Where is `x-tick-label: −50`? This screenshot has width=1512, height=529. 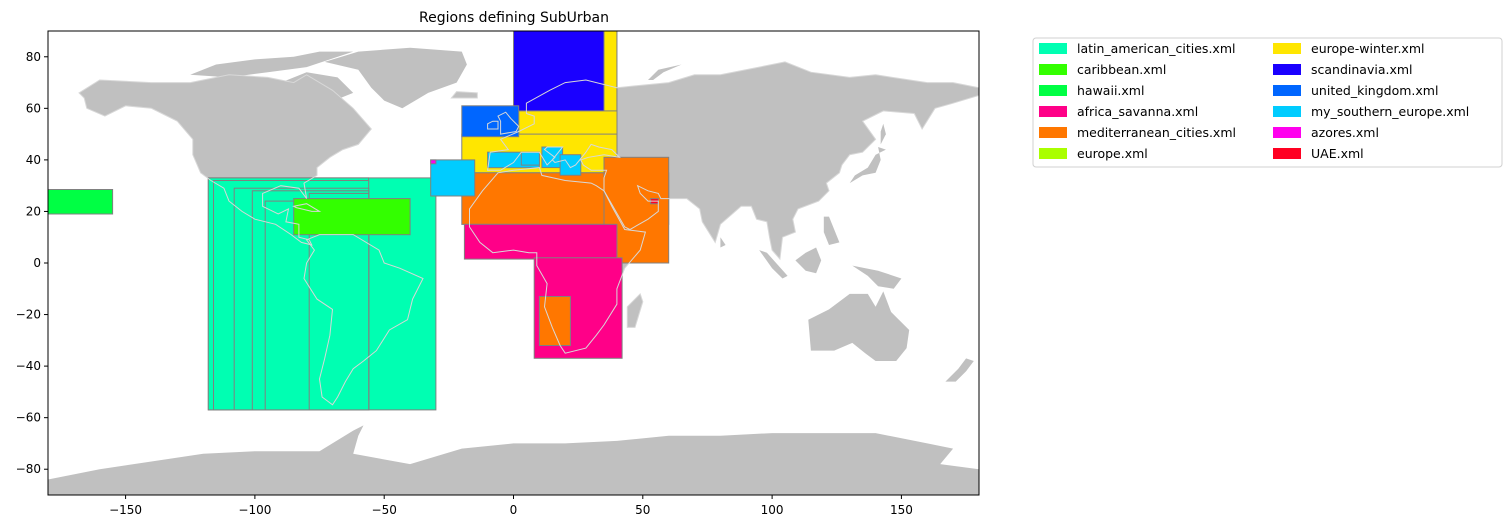 x-tick-label: −50 is located at coordinates (384, 510).